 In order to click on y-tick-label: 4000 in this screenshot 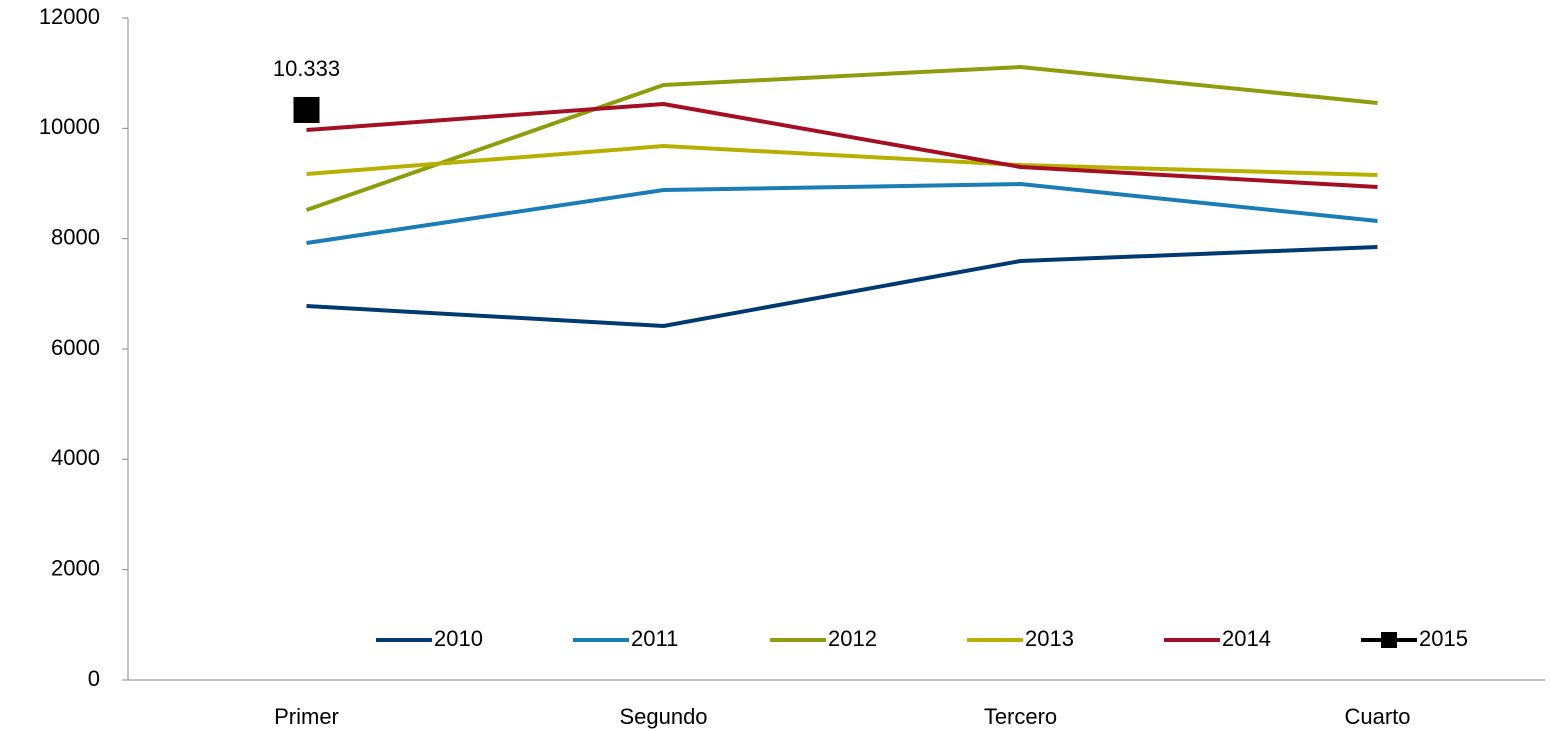, I will do `click(75, 457)`.